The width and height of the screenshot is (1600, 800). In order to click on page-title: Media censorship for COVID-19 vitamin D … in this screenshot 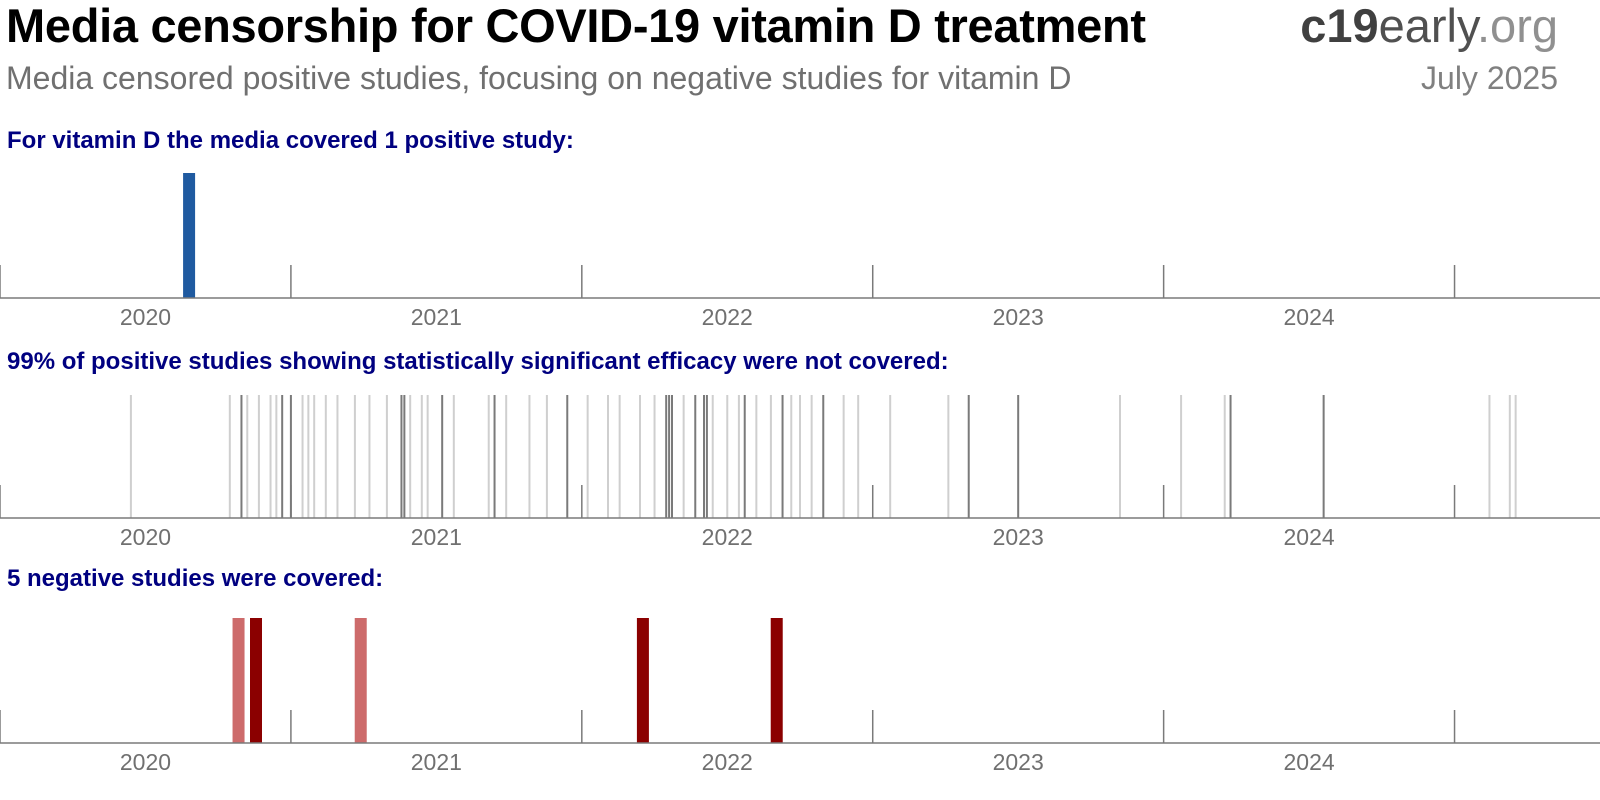, I will do `click(576, 26)`.